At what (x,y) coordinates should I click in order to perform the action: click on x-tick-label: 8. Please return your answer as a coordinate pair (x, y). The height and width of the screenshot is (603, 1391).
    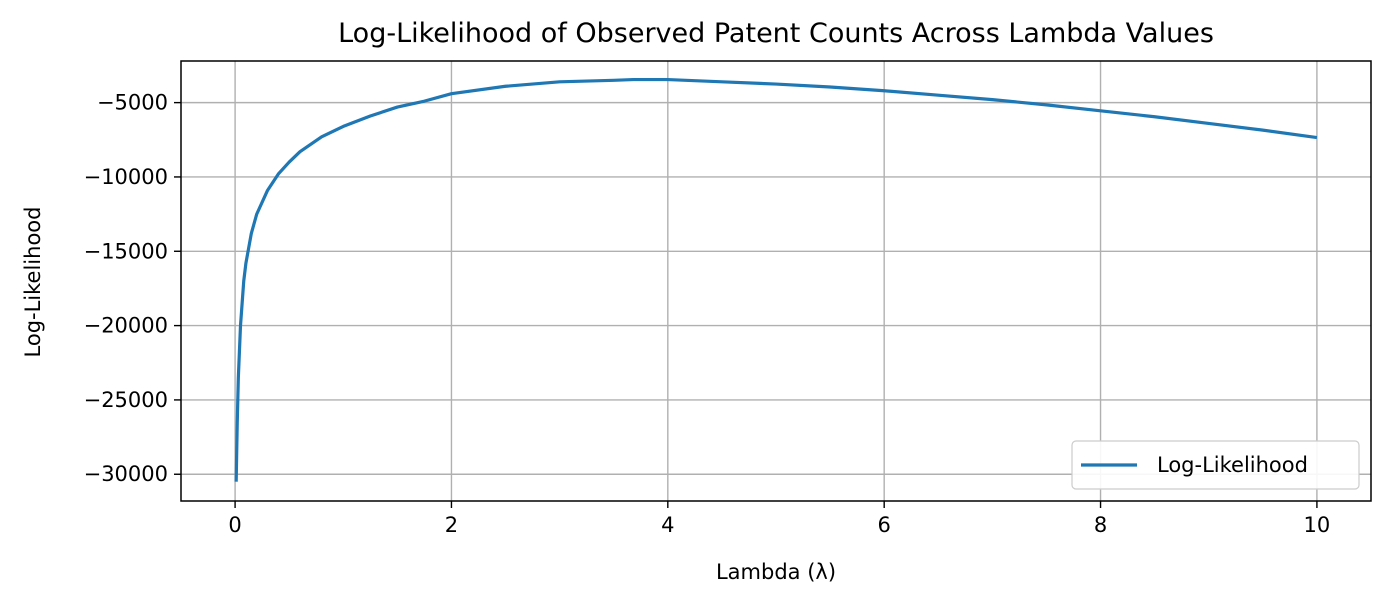
    Looking at the image, I should click on (1100, 525).